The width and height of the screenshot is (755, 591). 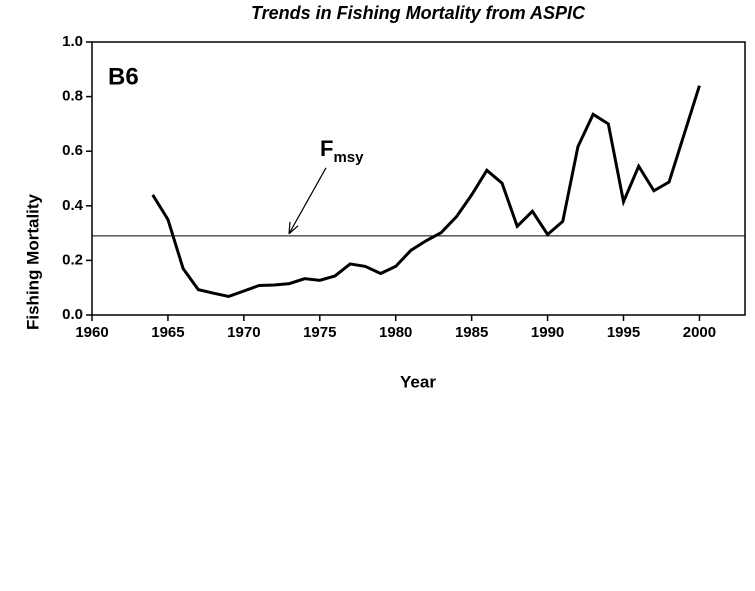 I want to click on reference-label: Fmsy, so click(x=342, y=151).